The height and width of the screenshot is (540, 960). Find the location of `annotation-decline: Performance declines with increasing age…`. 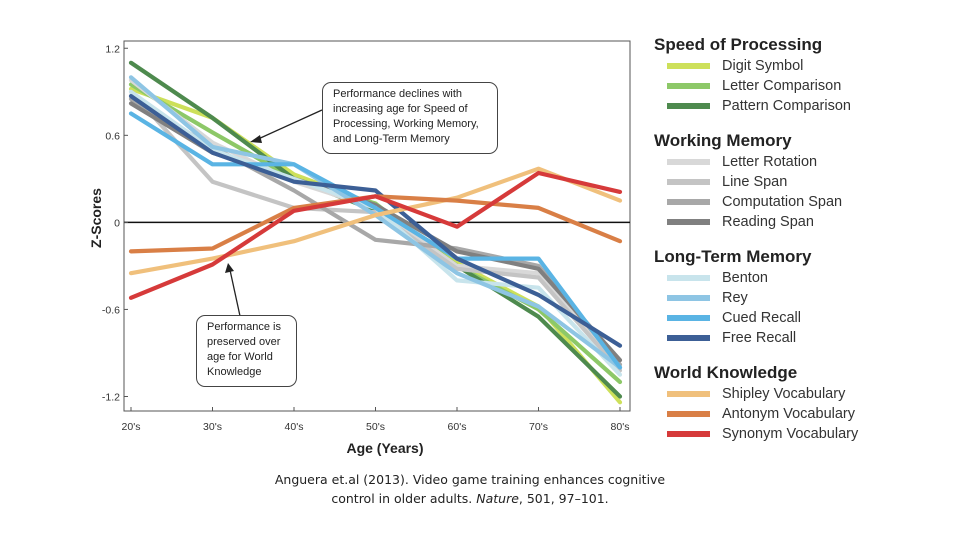

annotation-decline: Performance declines with increasing age… is located at coordinates (410, 118).